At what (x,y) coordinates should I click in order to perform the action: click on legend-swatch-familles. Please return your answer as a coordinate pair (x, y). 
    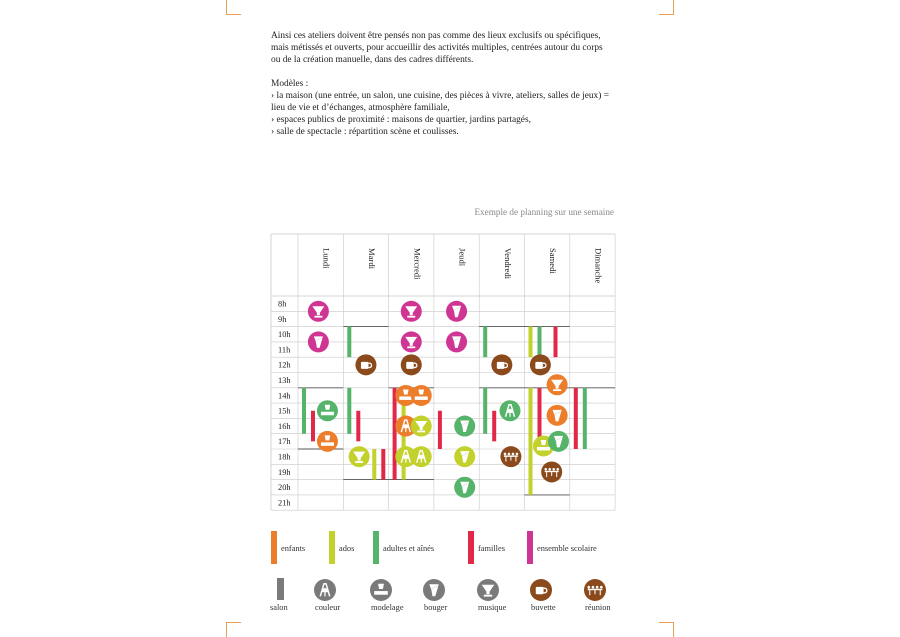
    Looking at the image, I should click on (471, 547).